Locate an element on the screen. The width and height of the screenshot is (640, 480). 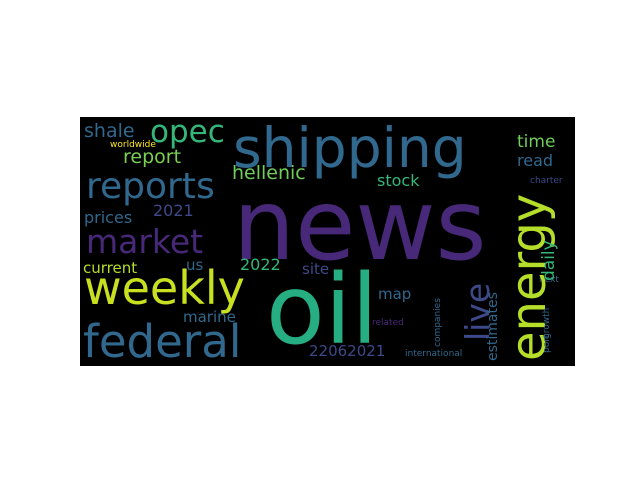
word-shale: shale is located at coordinates (109, 131).